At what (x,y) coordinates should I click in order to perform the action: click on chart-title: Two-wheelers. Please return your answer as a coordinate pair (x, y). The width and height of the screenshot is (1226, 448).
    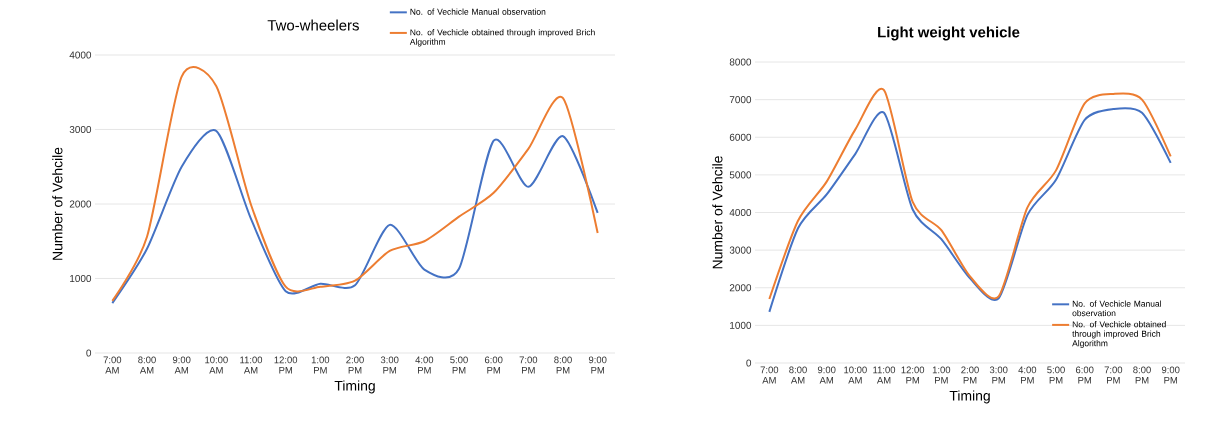
    Looking at the image, I should click on (313, 25).